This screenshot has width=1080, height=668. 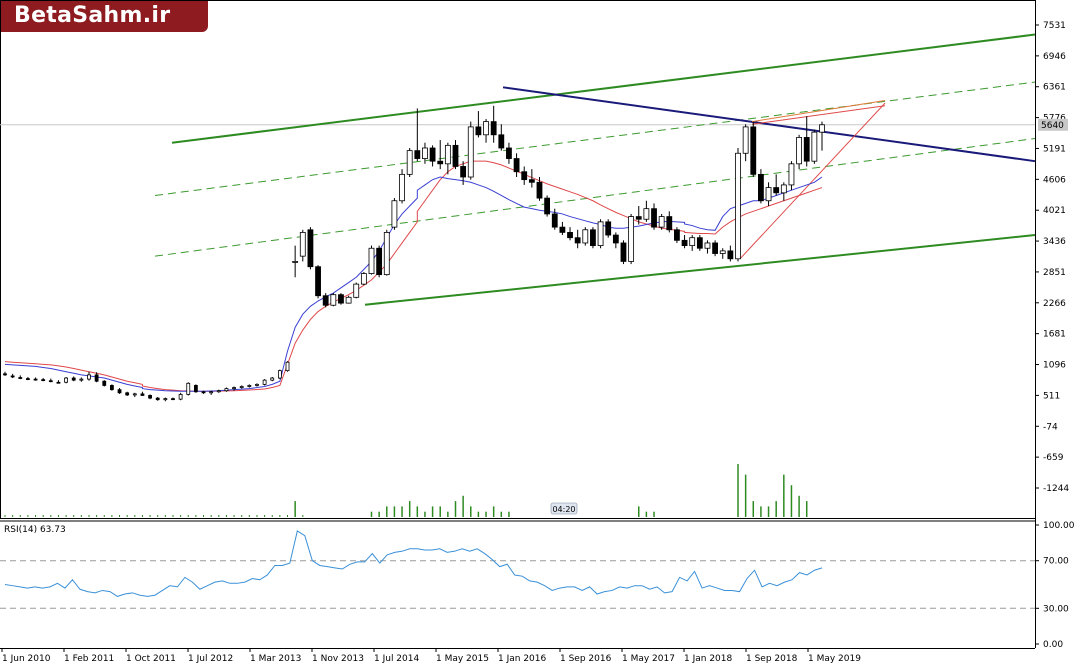 What do you see at coordinates (834, 659) in the screenshot?
I see `time-tick-label: 1 May 2019` at bounding box center [834, 659].